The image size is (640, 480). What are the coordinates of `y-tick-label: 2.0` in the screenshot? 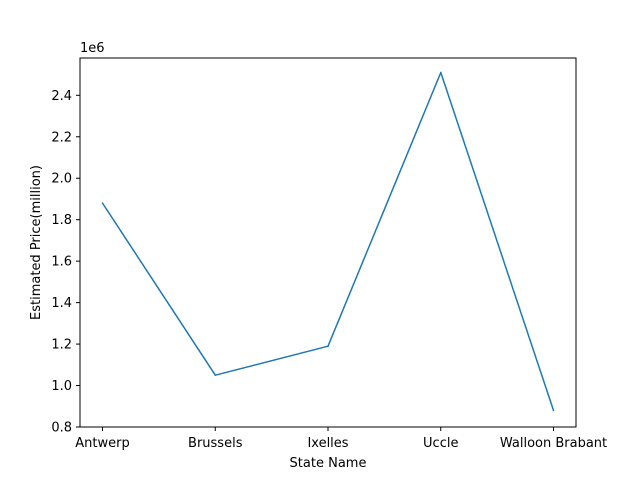 It's located at (61, 179).